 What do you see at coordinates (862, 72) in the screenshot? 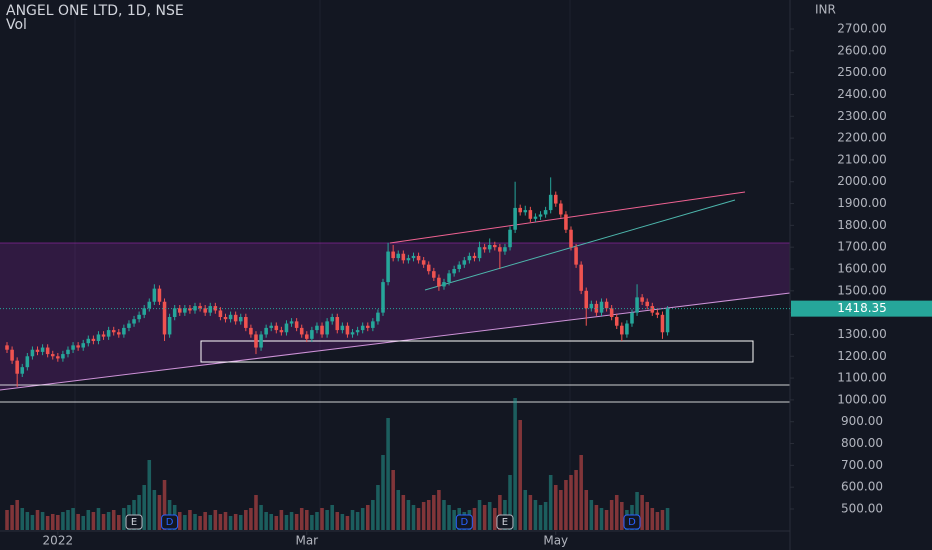
I see `y-tick-label: 2500.00` at bounding box center [862, 72].